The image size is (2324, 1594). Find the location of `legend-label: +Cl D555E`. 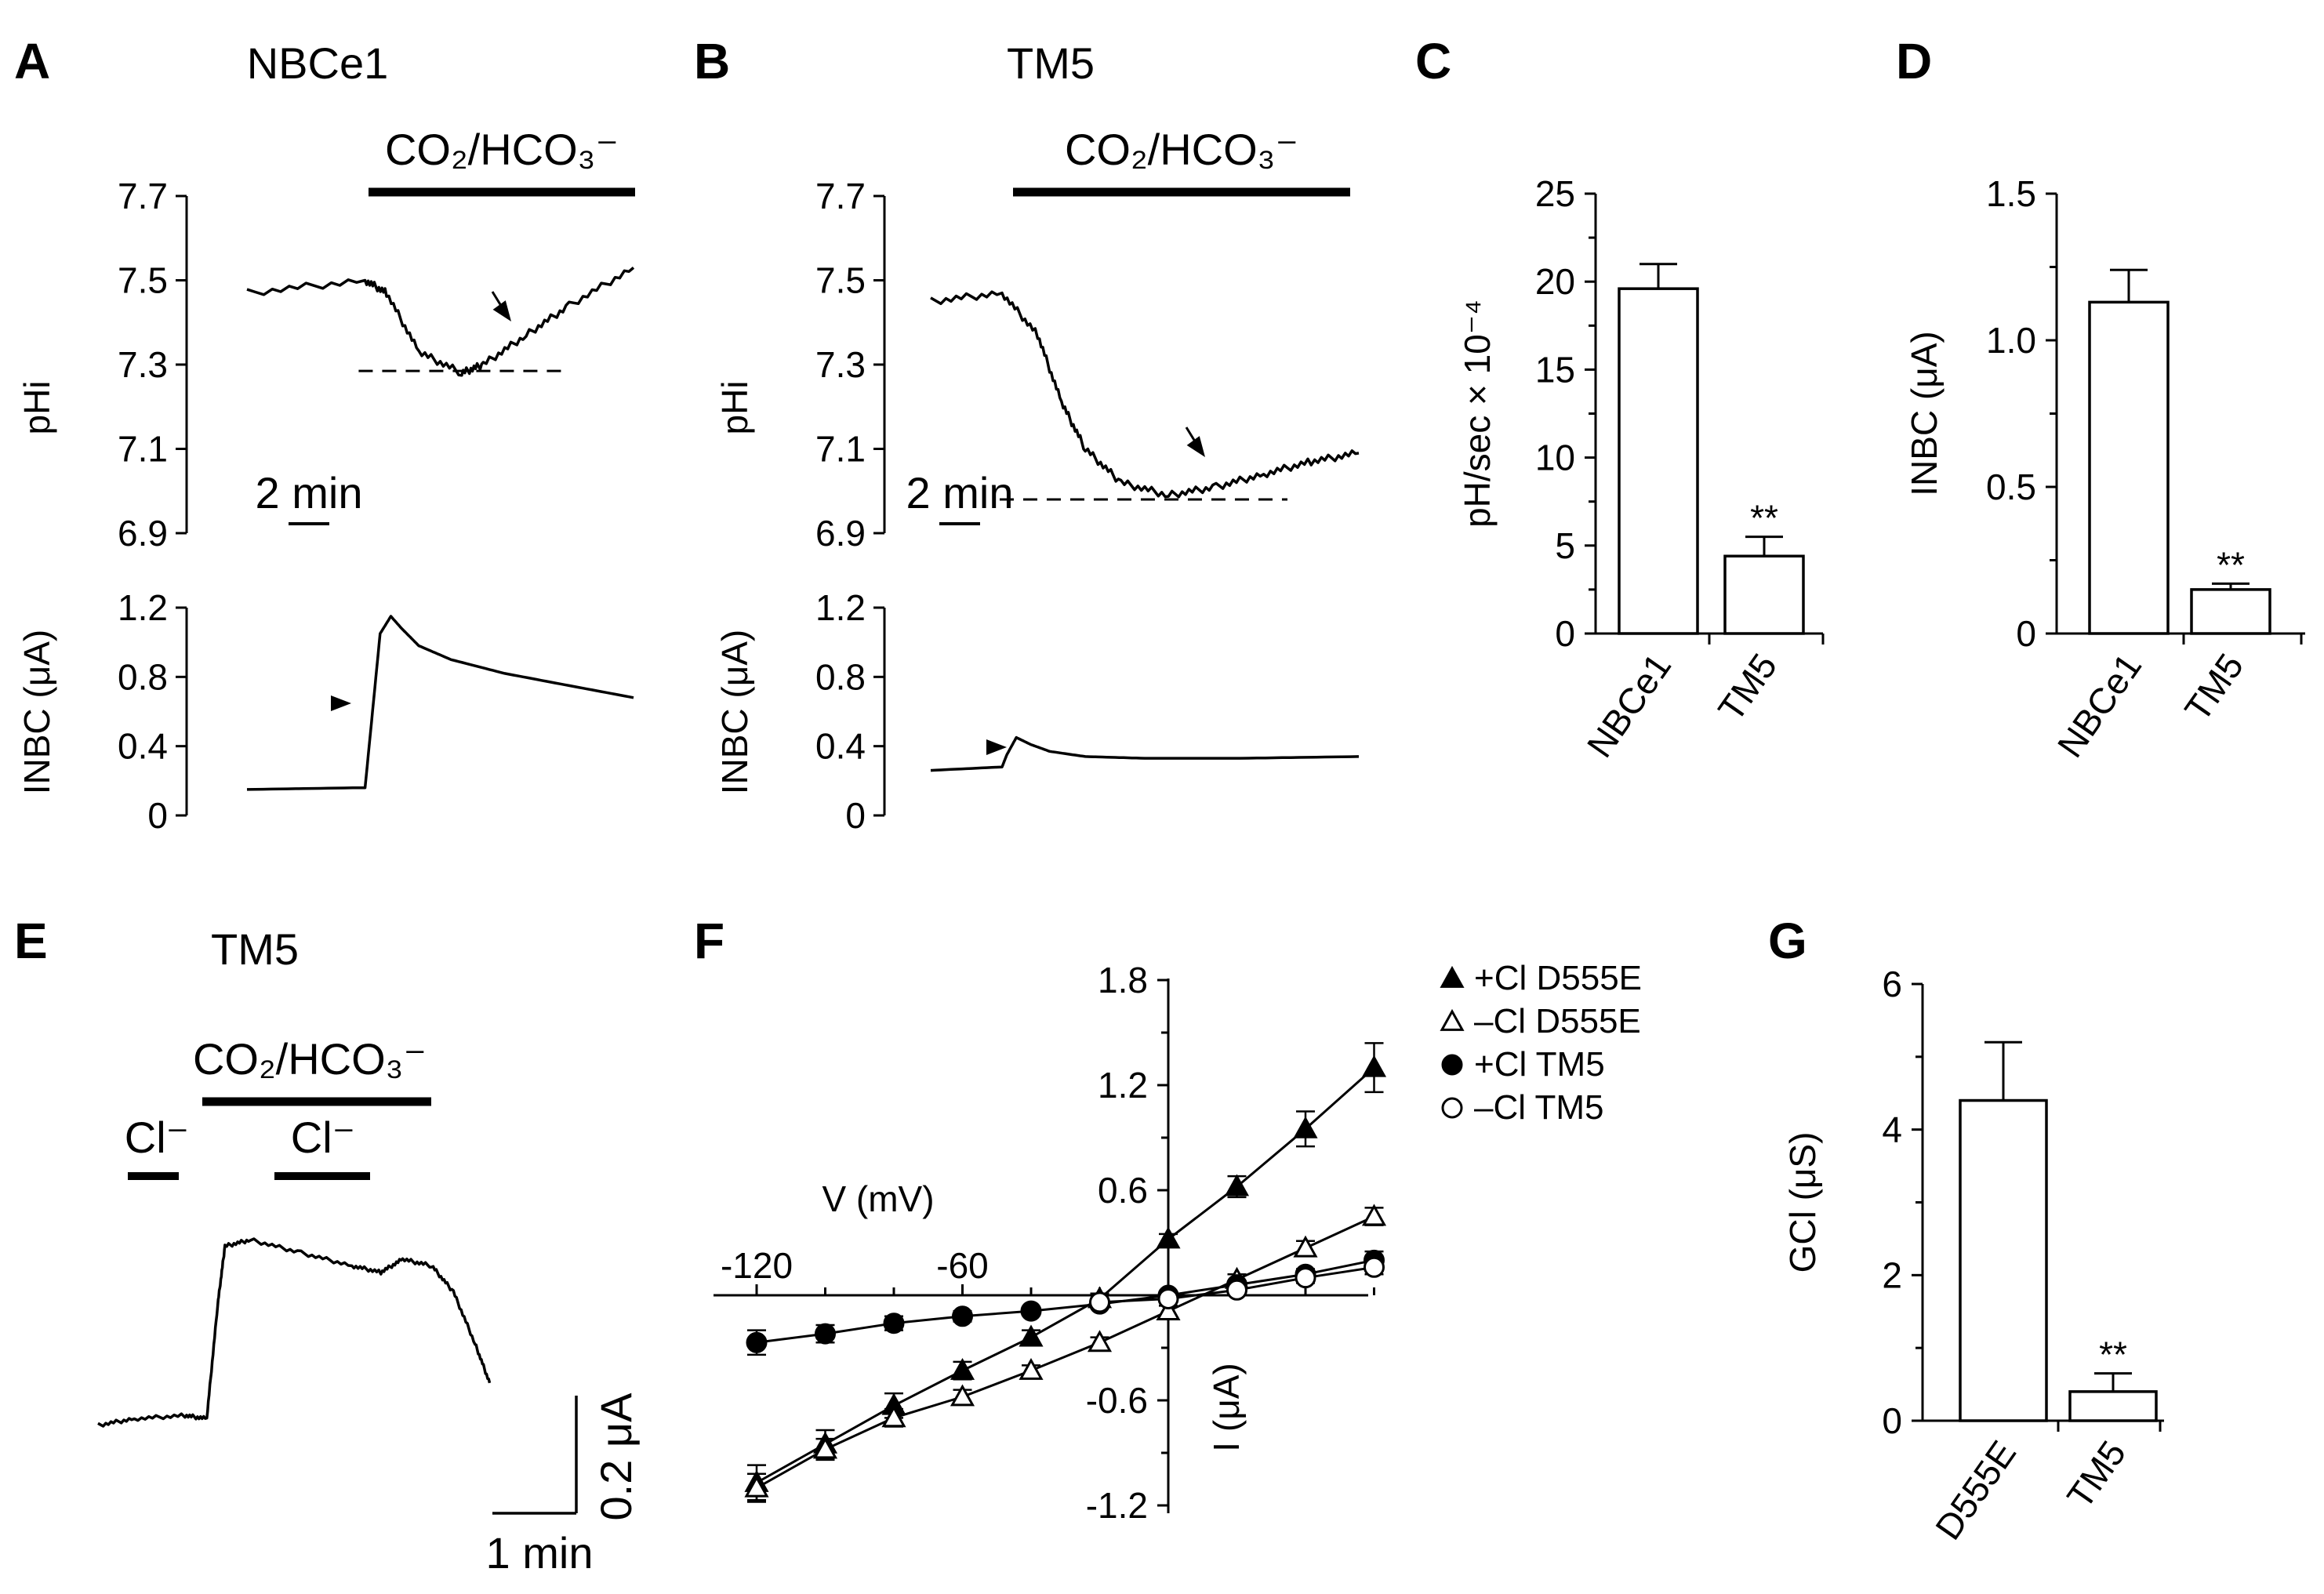

legend-label: +Cl D555E is located at coordinates (1558, 978).